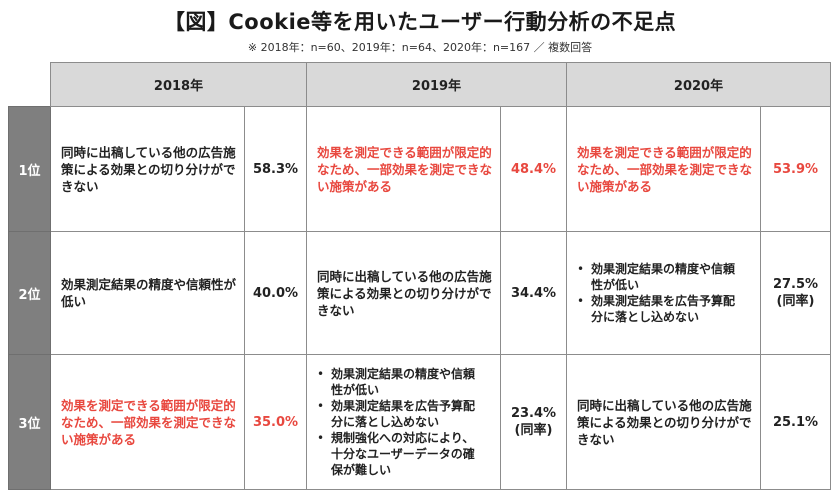 This screenshot has height=491, width=840. Describe the element at coordinates (795, 422) in the screenshot. I see `percent-cell-2020: 25.1%` at that location.